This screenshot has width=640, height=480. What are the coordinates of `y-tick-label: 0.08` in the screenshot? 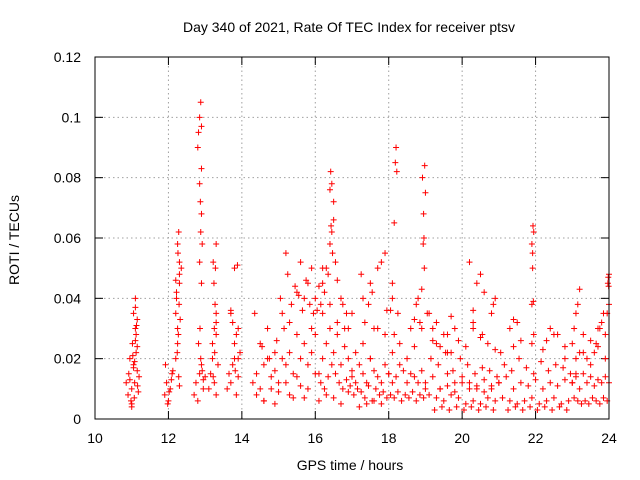 It's located at (67, 178).